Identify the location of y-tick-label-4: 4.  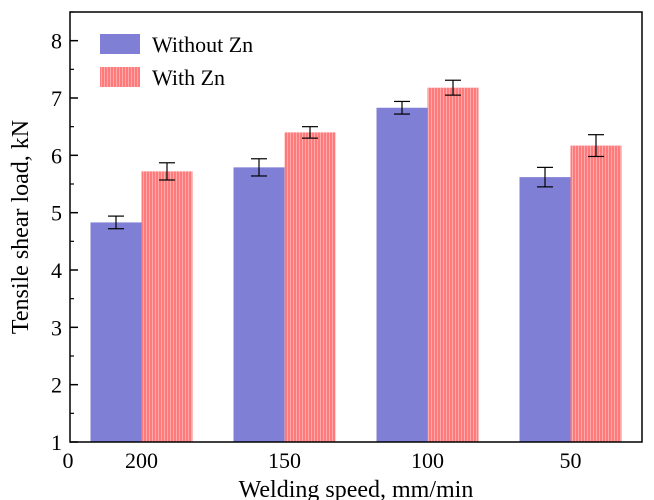
(56, 270).